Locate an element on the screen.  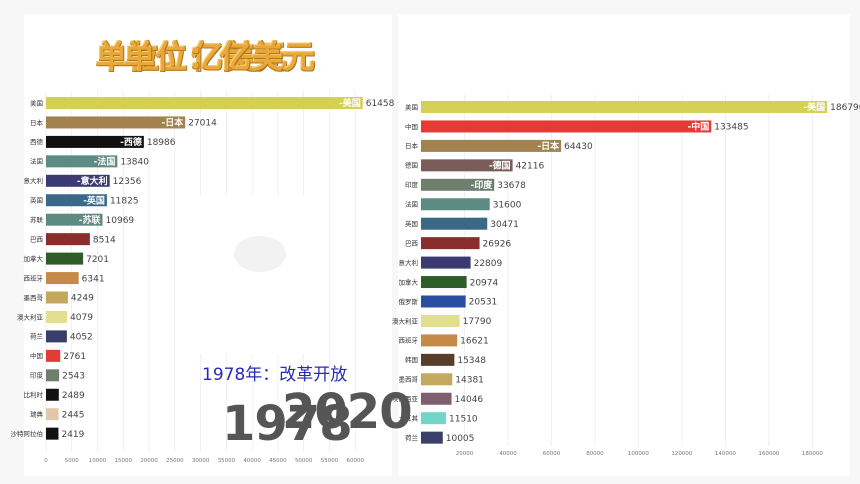
bar-tag-1-2: -日本 is located at coordinates (548, 146).